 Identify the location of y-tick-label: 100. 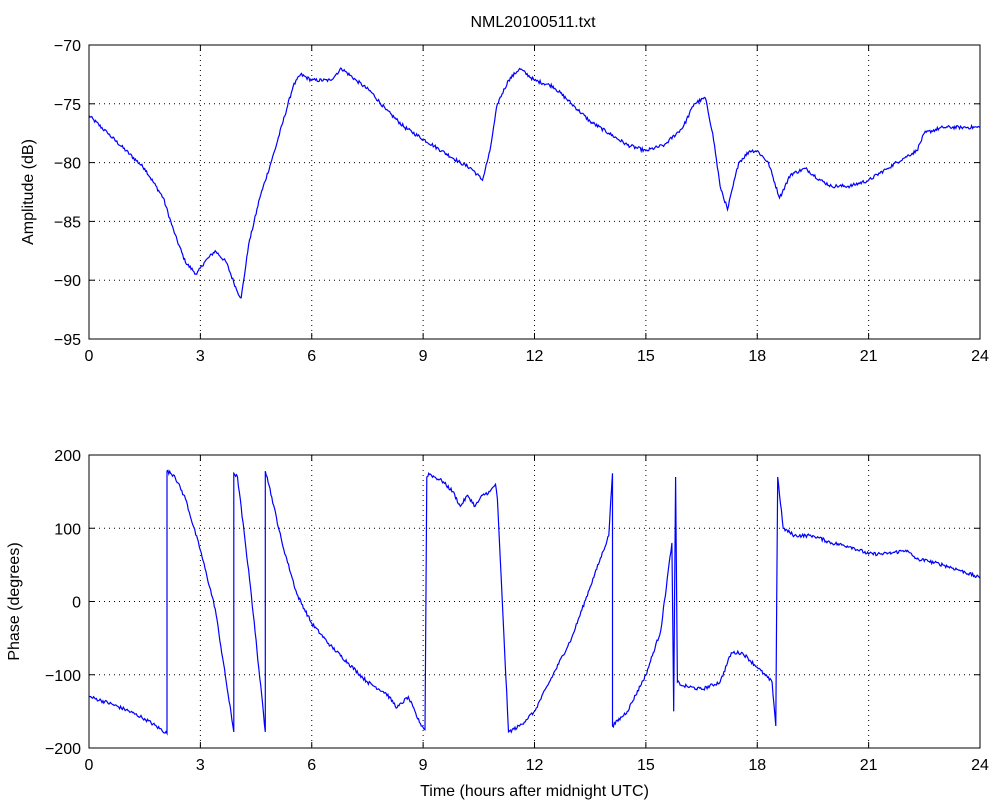
(67, 529).